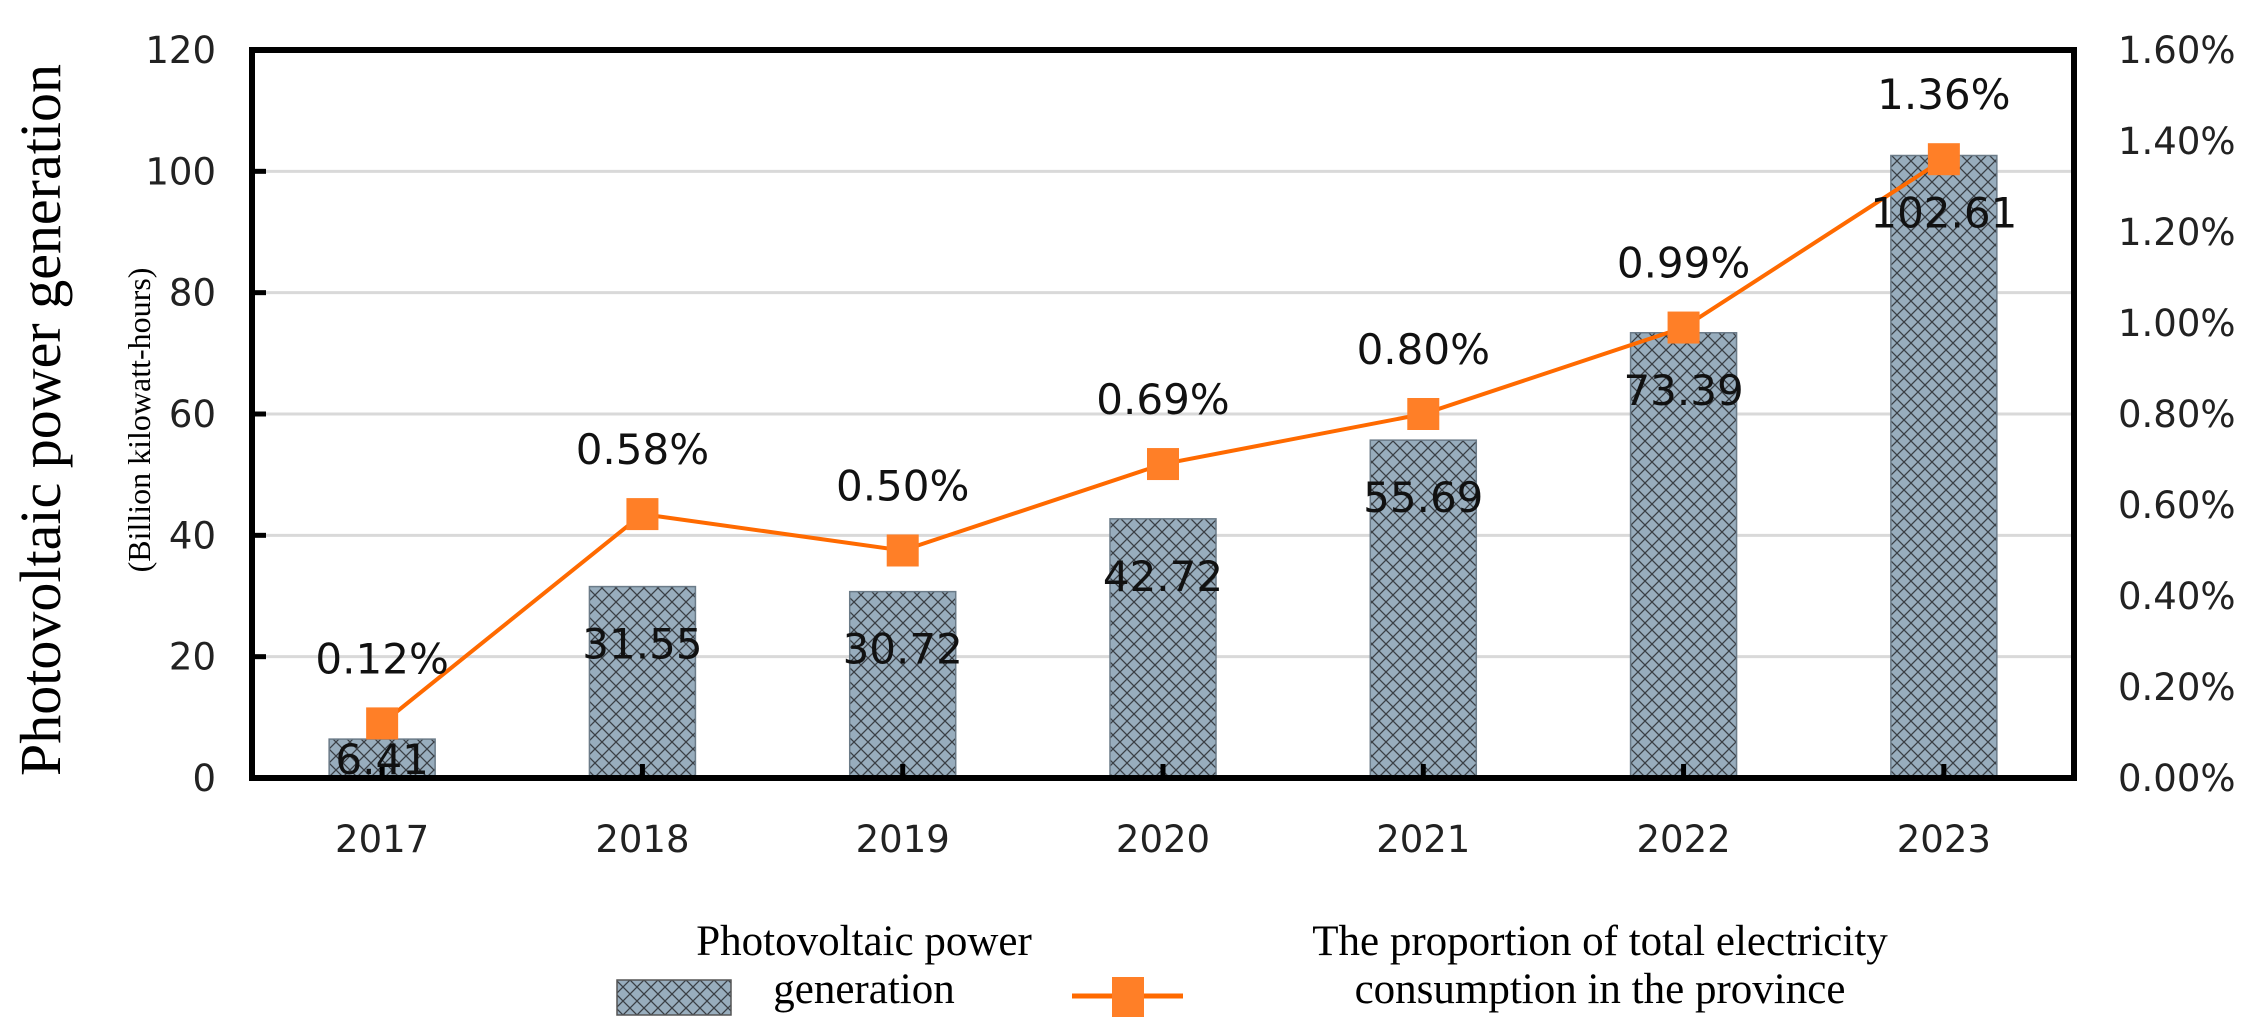 Image resolution: width=2262 pixels, height=1017 pixels. I want to click on line-value-label: 0.12%, so click(381, 658).